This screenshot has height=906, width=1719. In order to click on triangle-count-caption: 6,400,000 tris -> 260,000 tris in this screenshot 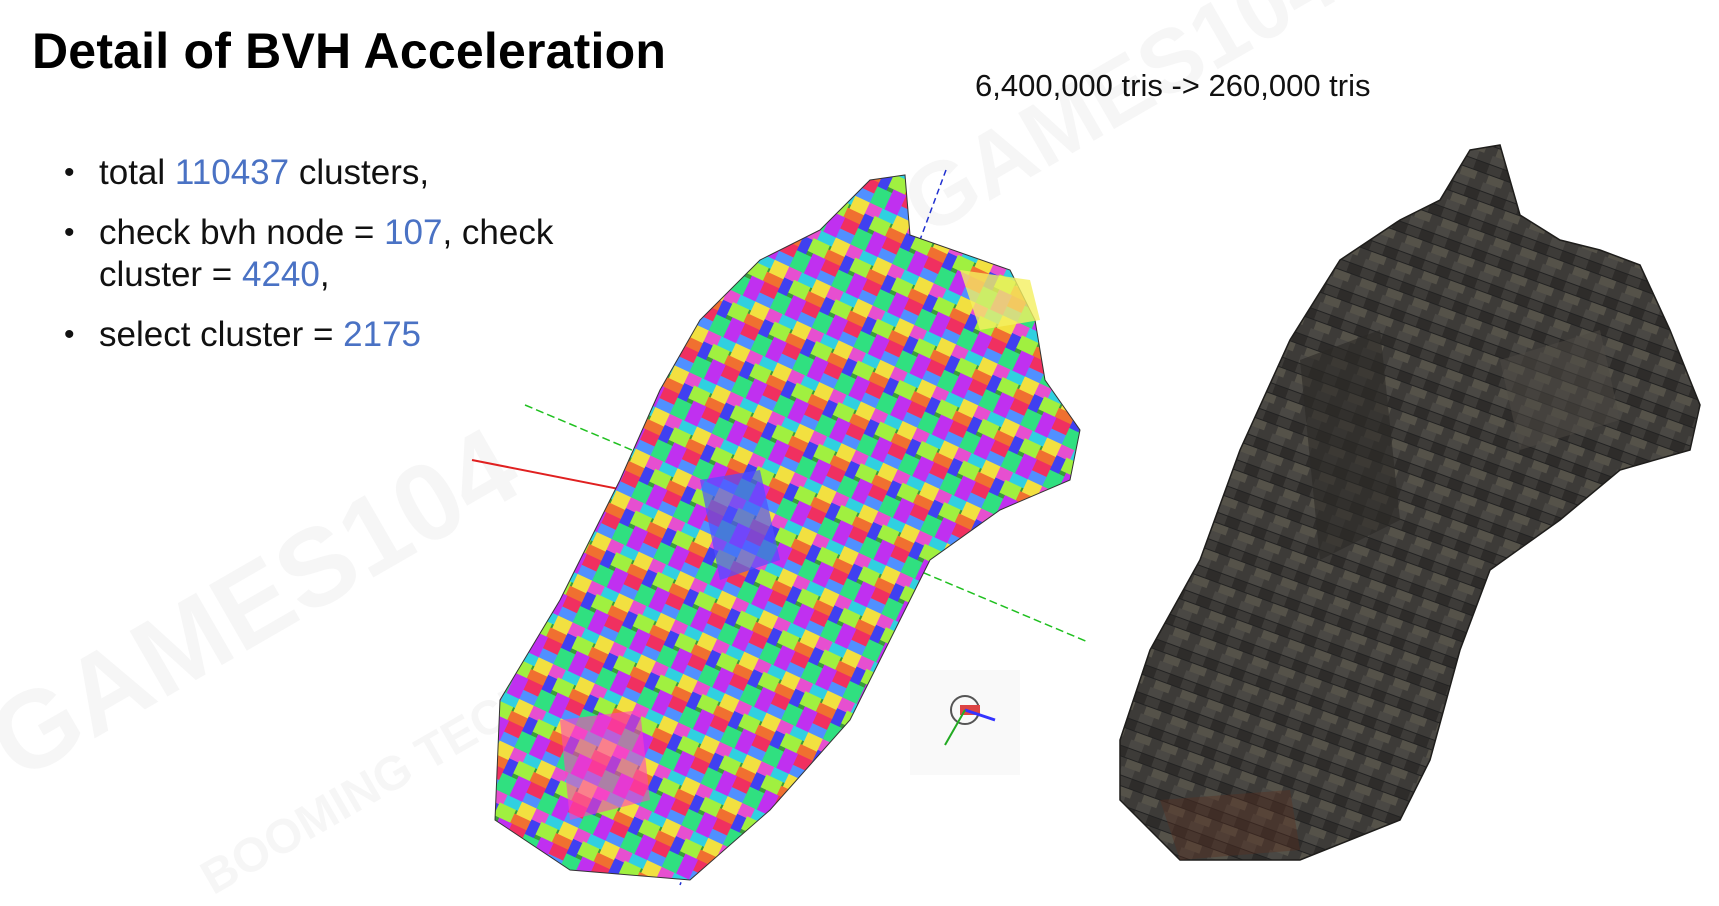, I will do `click(1173, 85)`.